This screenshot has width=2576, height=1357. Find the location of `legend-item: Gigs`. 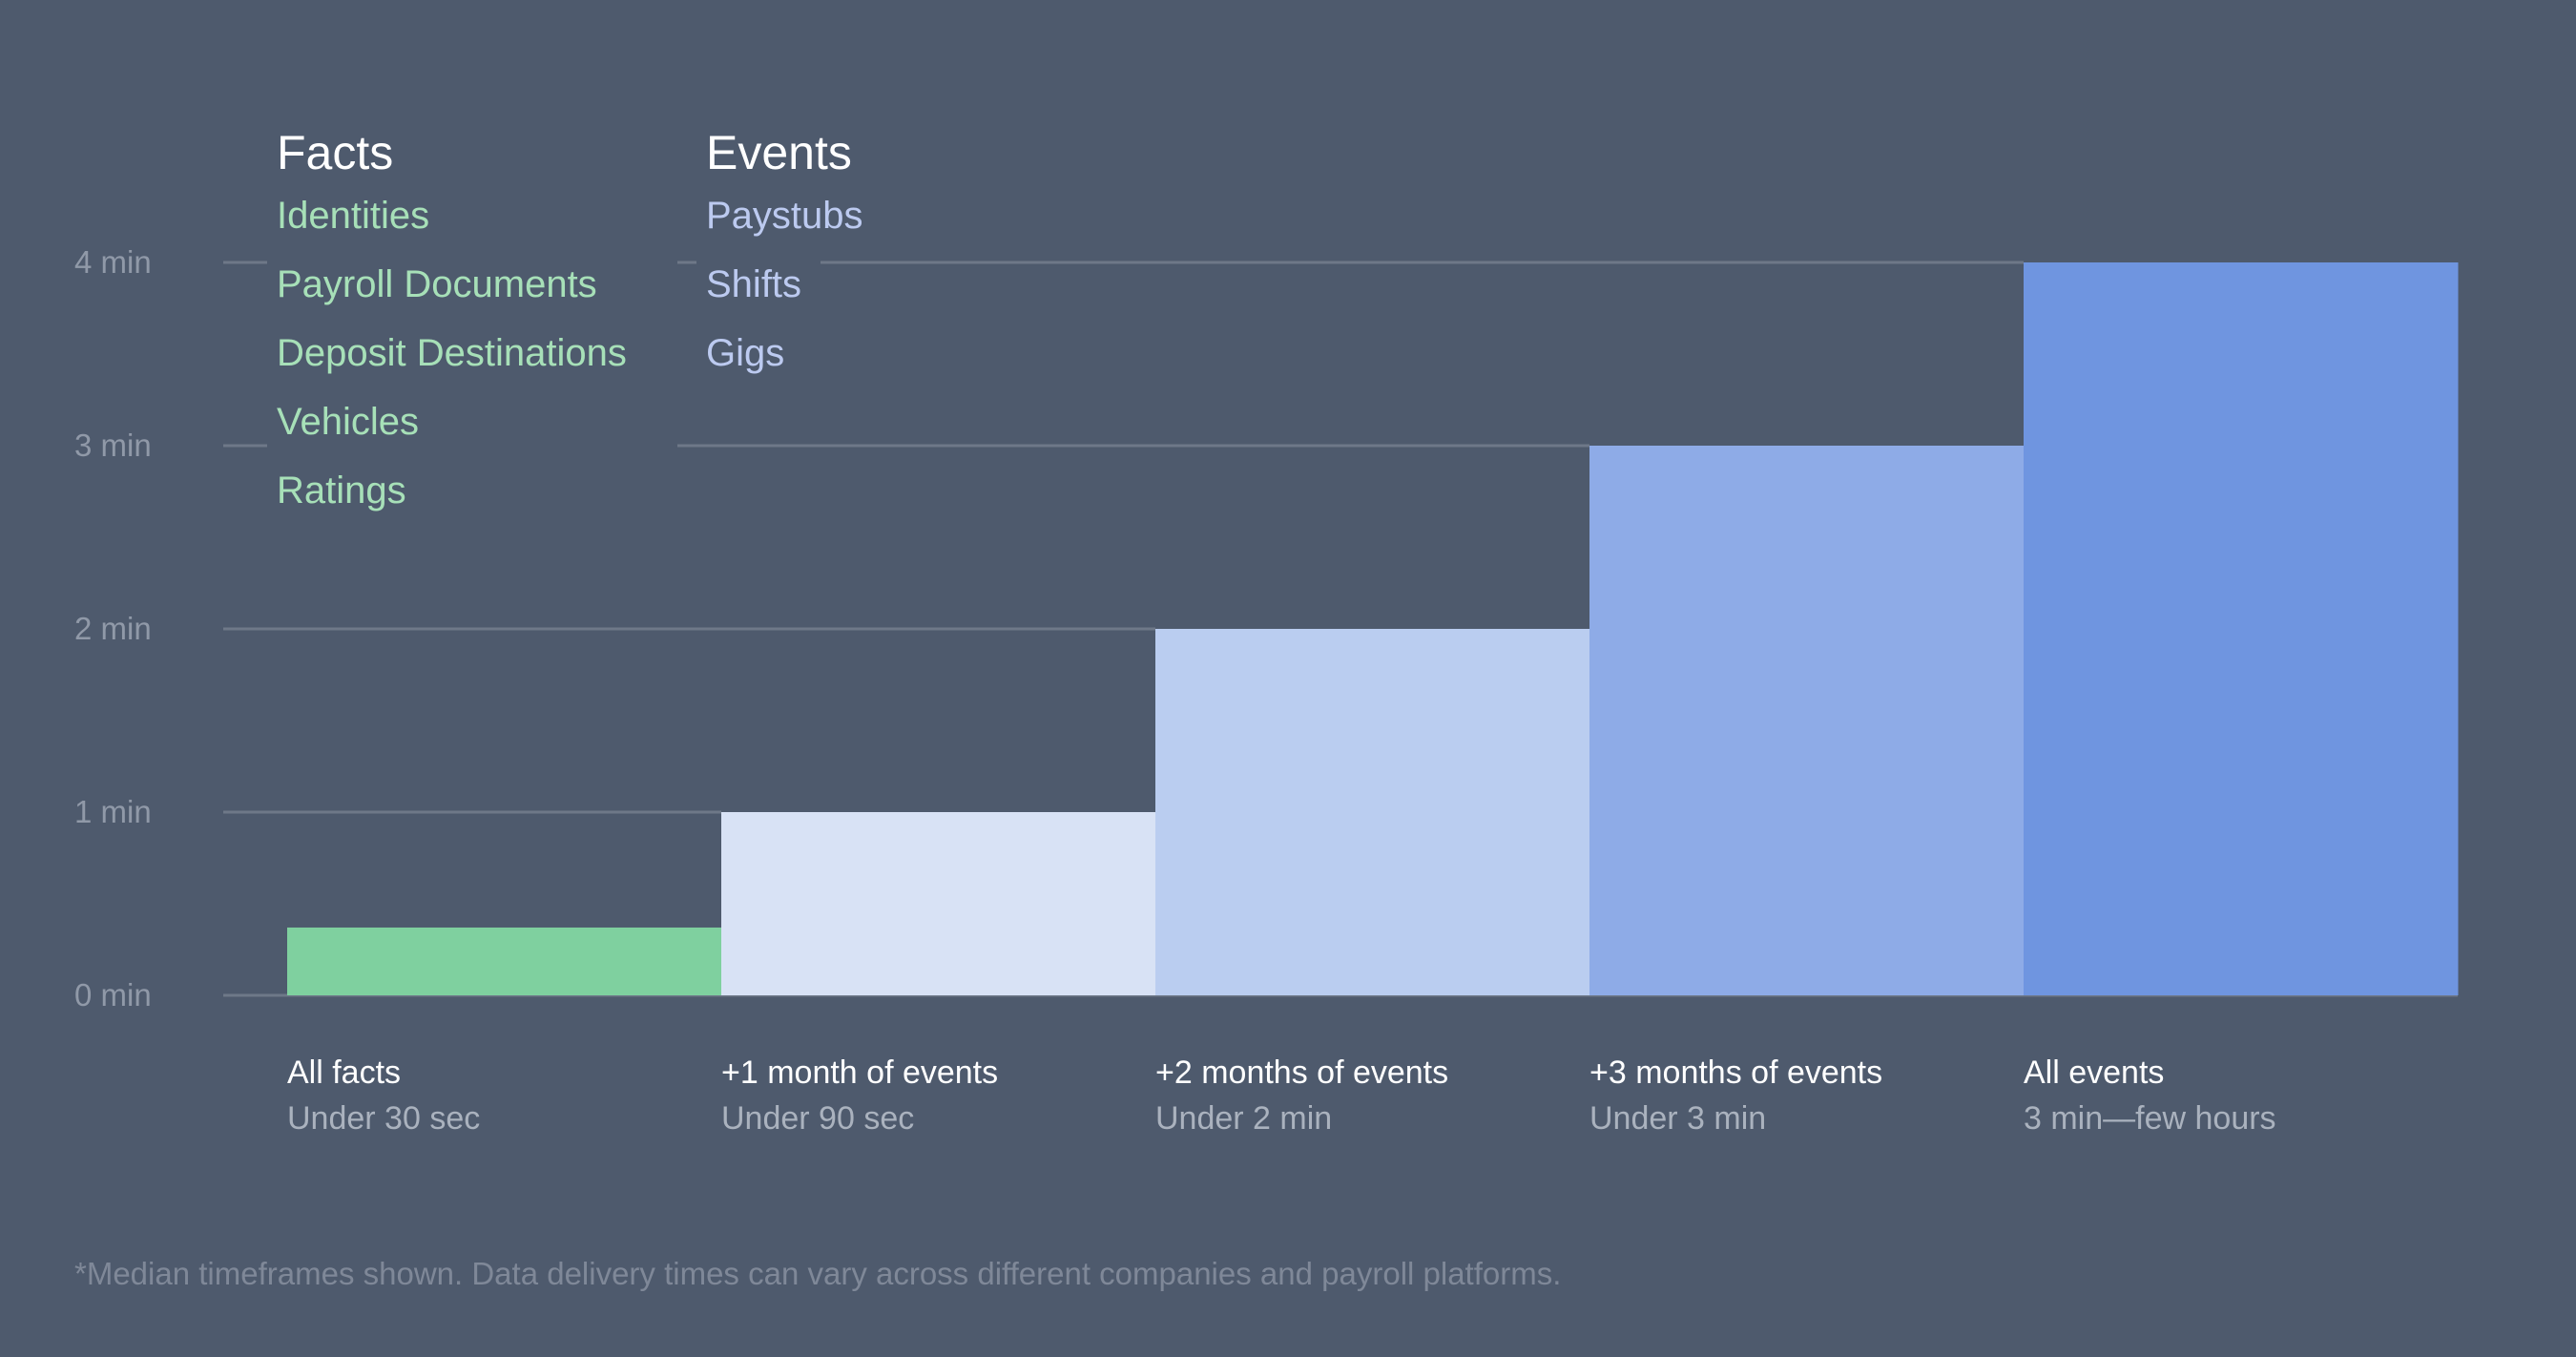

legend-item: Gigs is located at coordinates (750, 353).